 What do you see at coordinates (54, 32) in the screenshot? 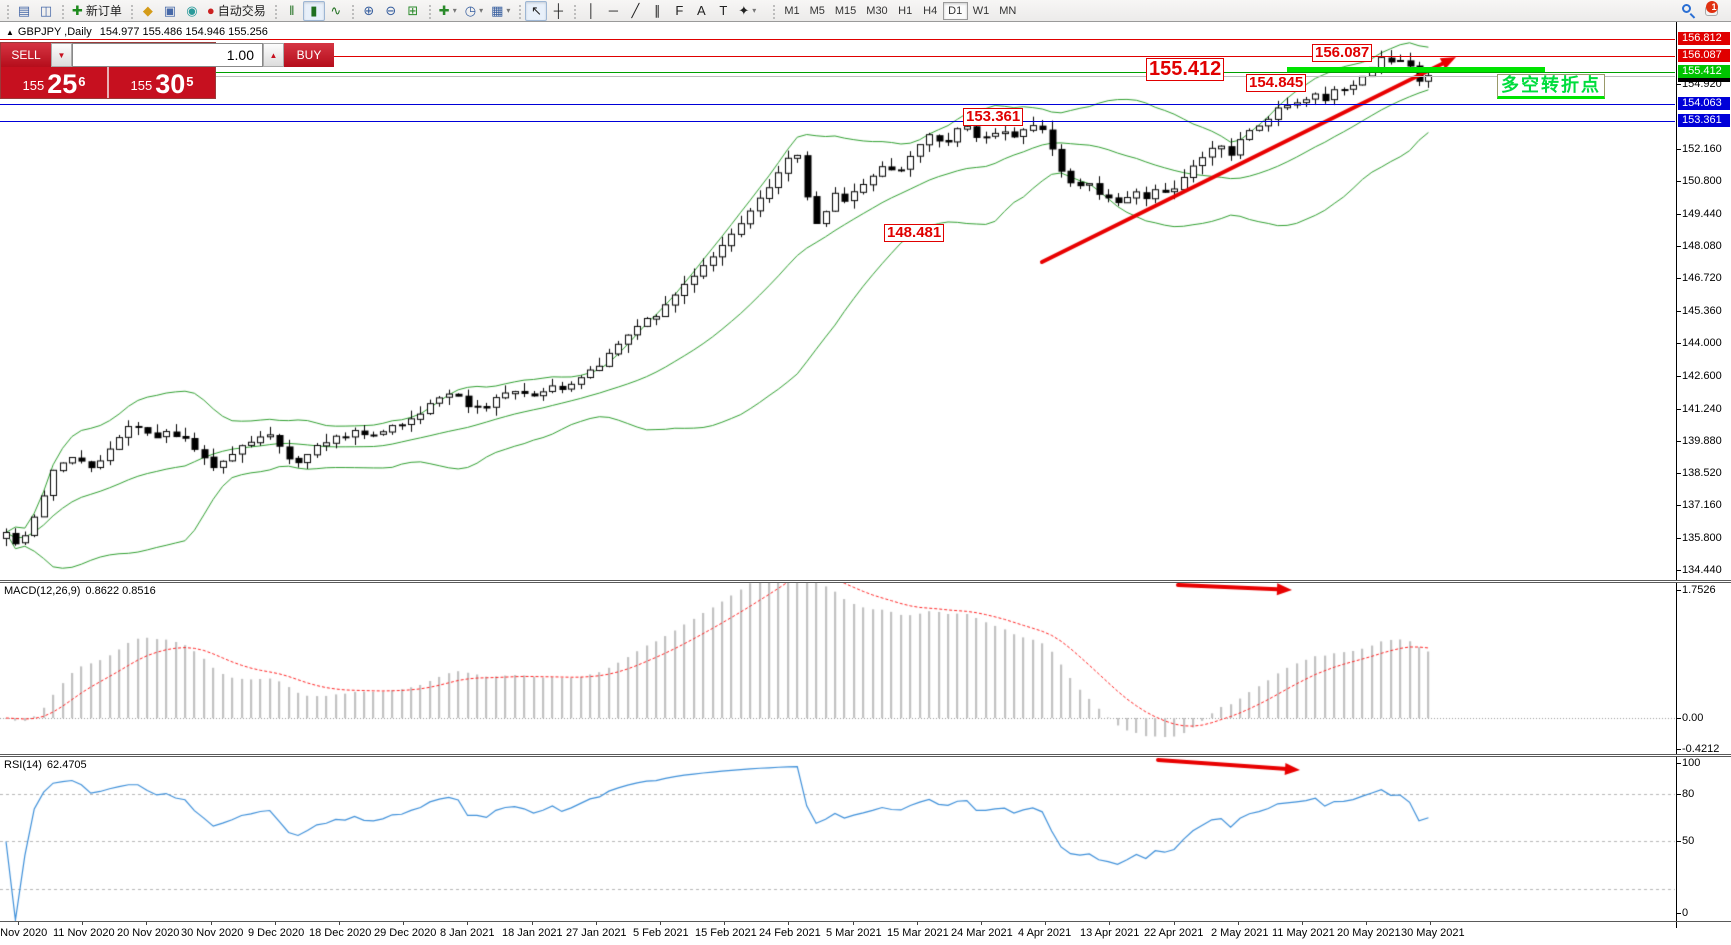
I see `symbol-period: GBPJPY ,Daily` at bounding box center [54, 32].